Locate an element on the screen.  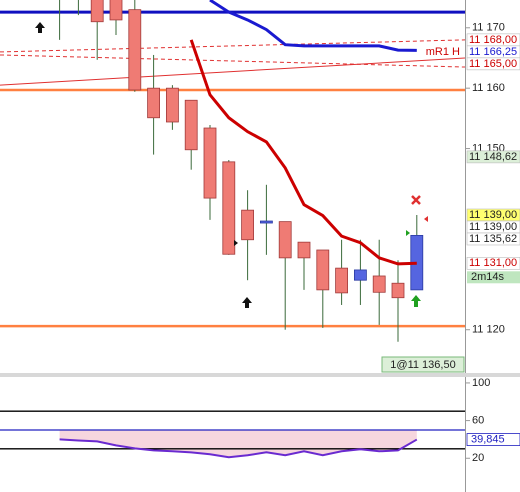
indicator-line is located at coordinates (313, 26).